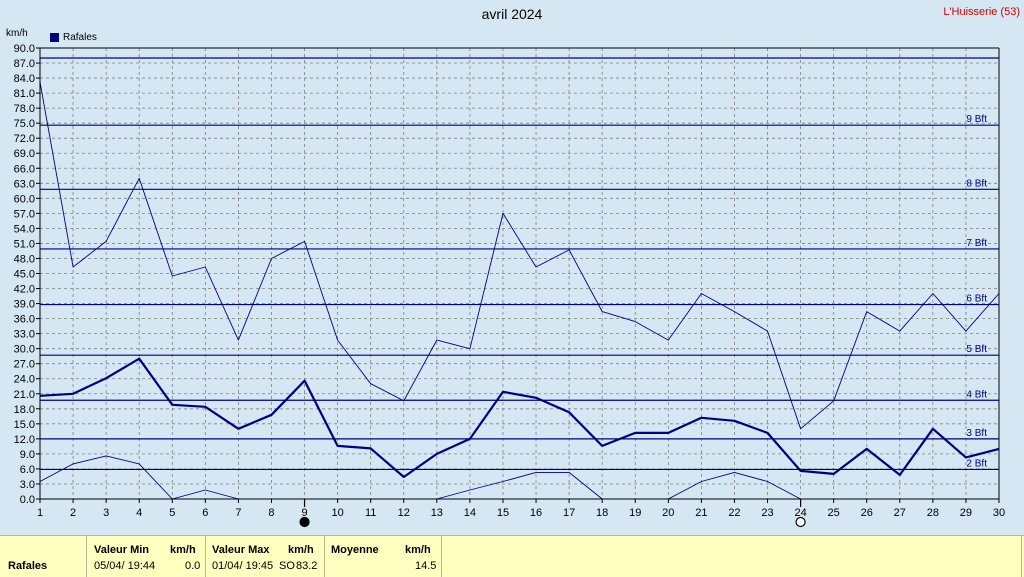 The height and width of the screenshot is (577, 1024). What do you see at coordinates (981, 12) in the screenshot?
I see `location-label: L'Huisserie (53)` at bounding box center [981, 12].